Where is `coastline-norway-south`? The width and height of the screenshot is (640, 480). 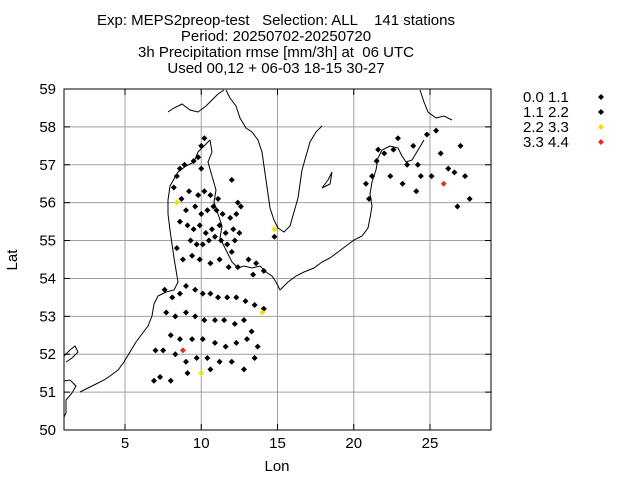
coastline-norway-south is located at coordinates (196, 101).